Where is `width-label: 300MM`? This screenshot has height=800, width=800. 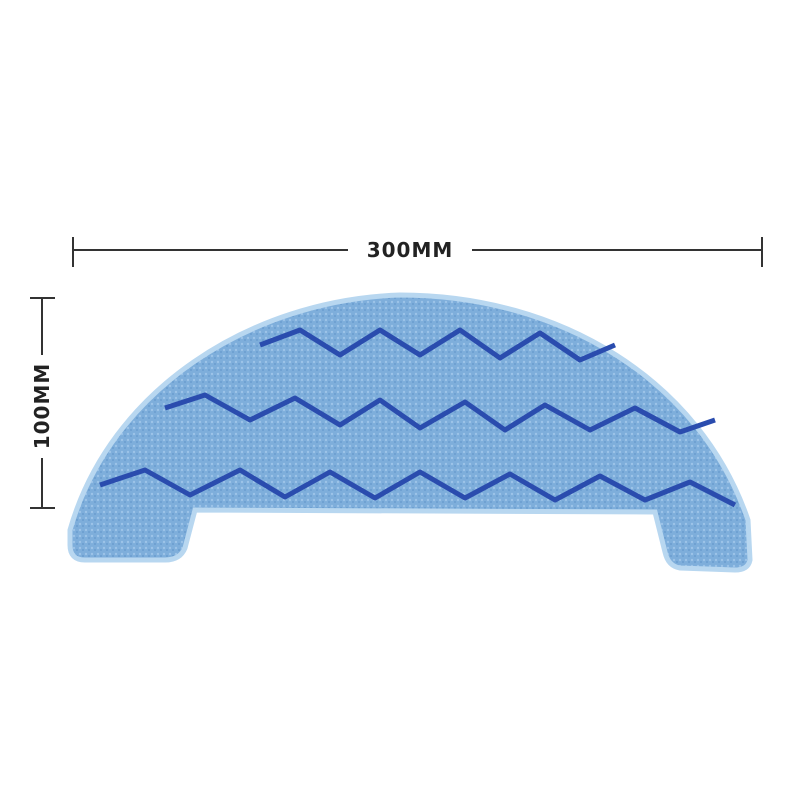
width-label: 300MM is located at coordinates (410, 250).